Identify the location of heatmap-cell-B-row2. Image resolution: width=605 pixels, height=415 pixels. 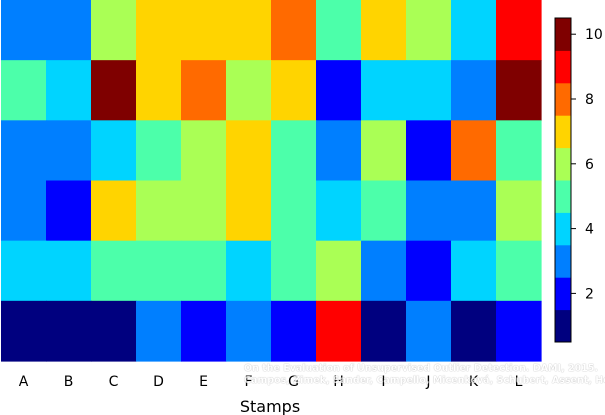
(69, 90).